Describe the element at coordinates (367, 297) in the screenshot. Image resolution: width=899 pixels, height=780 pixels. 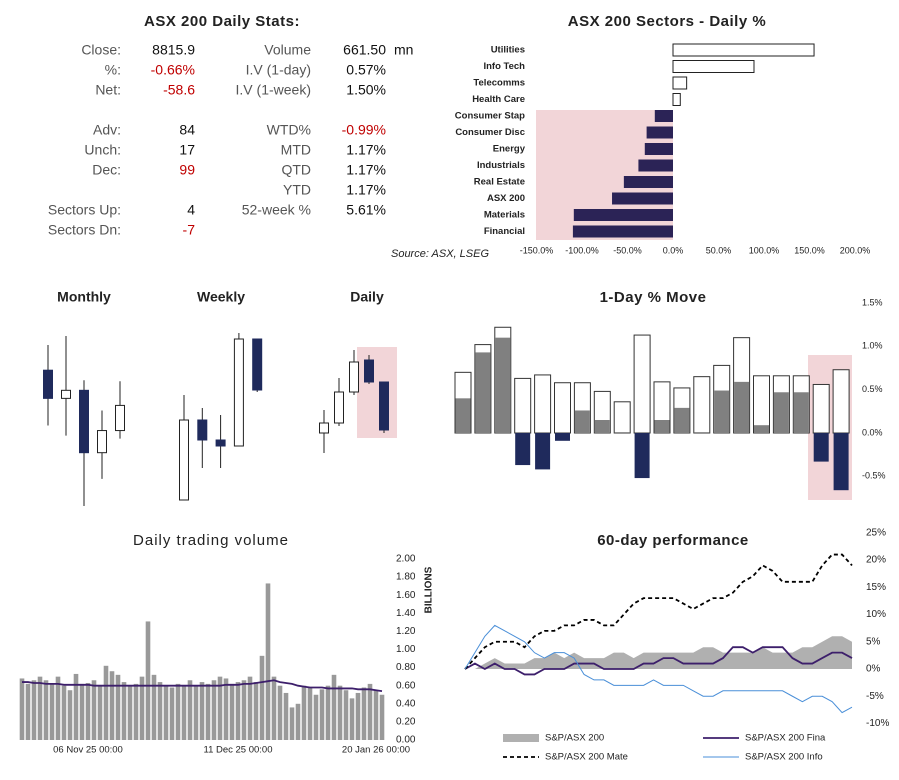
I see `chart-title: Daily` at that location.